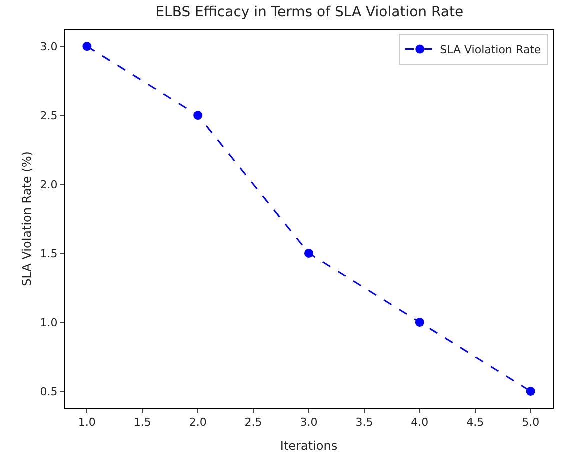 The height and width of the screenshot is (453, 563). I want to click on y-tick-label: 2.0, so click(49, 185).